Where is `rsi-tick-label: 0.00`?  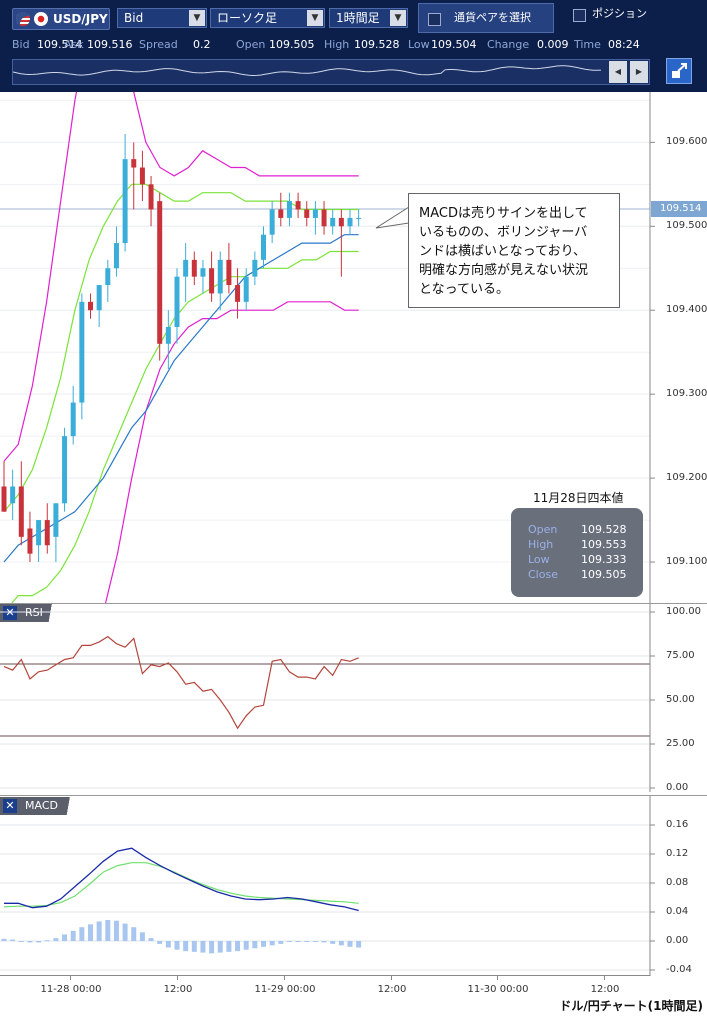
rsi-tick-label: 0.00 is located at coordinates (677, 787).